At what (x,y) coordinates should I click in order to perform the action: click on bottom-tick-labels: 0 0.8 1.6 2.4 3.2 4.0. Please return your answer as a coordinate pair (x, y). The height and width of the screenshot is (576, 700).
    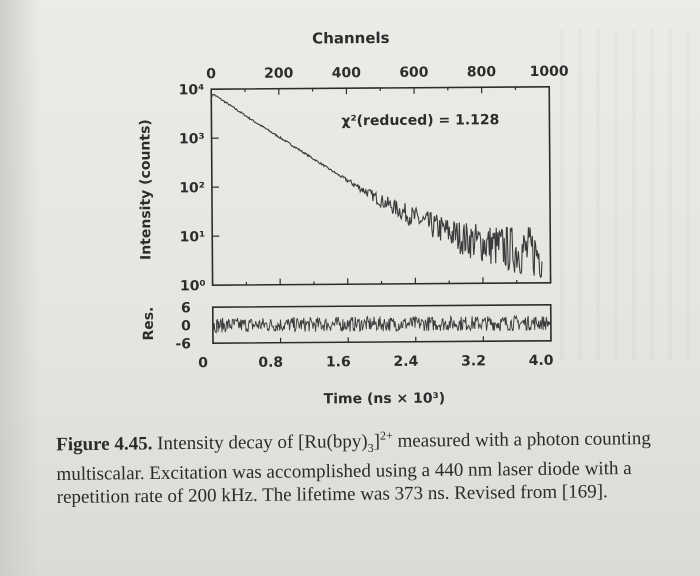
    Looking at the image, I should click on (376, 362).